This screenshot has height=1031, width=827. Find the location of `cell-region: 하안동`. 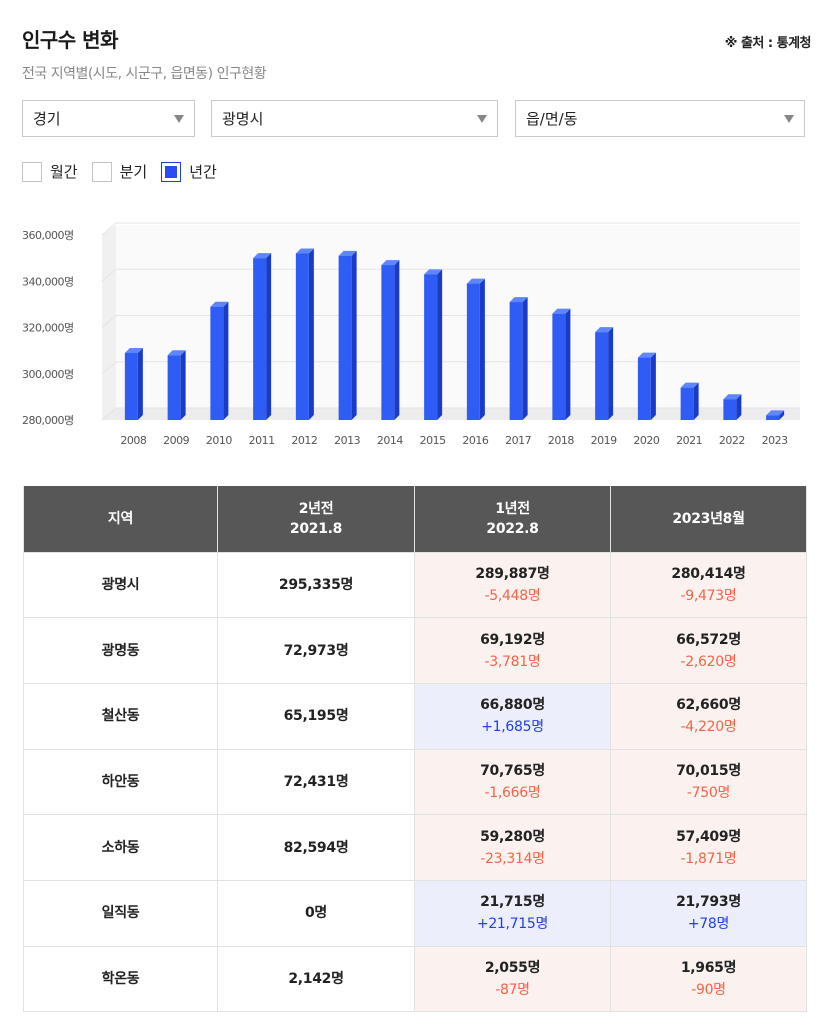

cell-region: 하안동 is located at coordinates (120, 782).